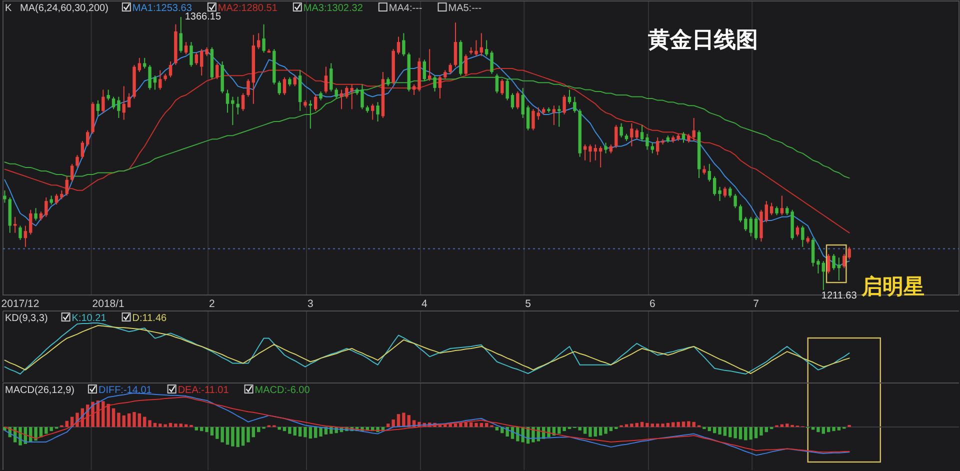 Image resolution: width=960 pixels, height=471 pixels. I want to click on text: MA4:---, so click(405, 8).